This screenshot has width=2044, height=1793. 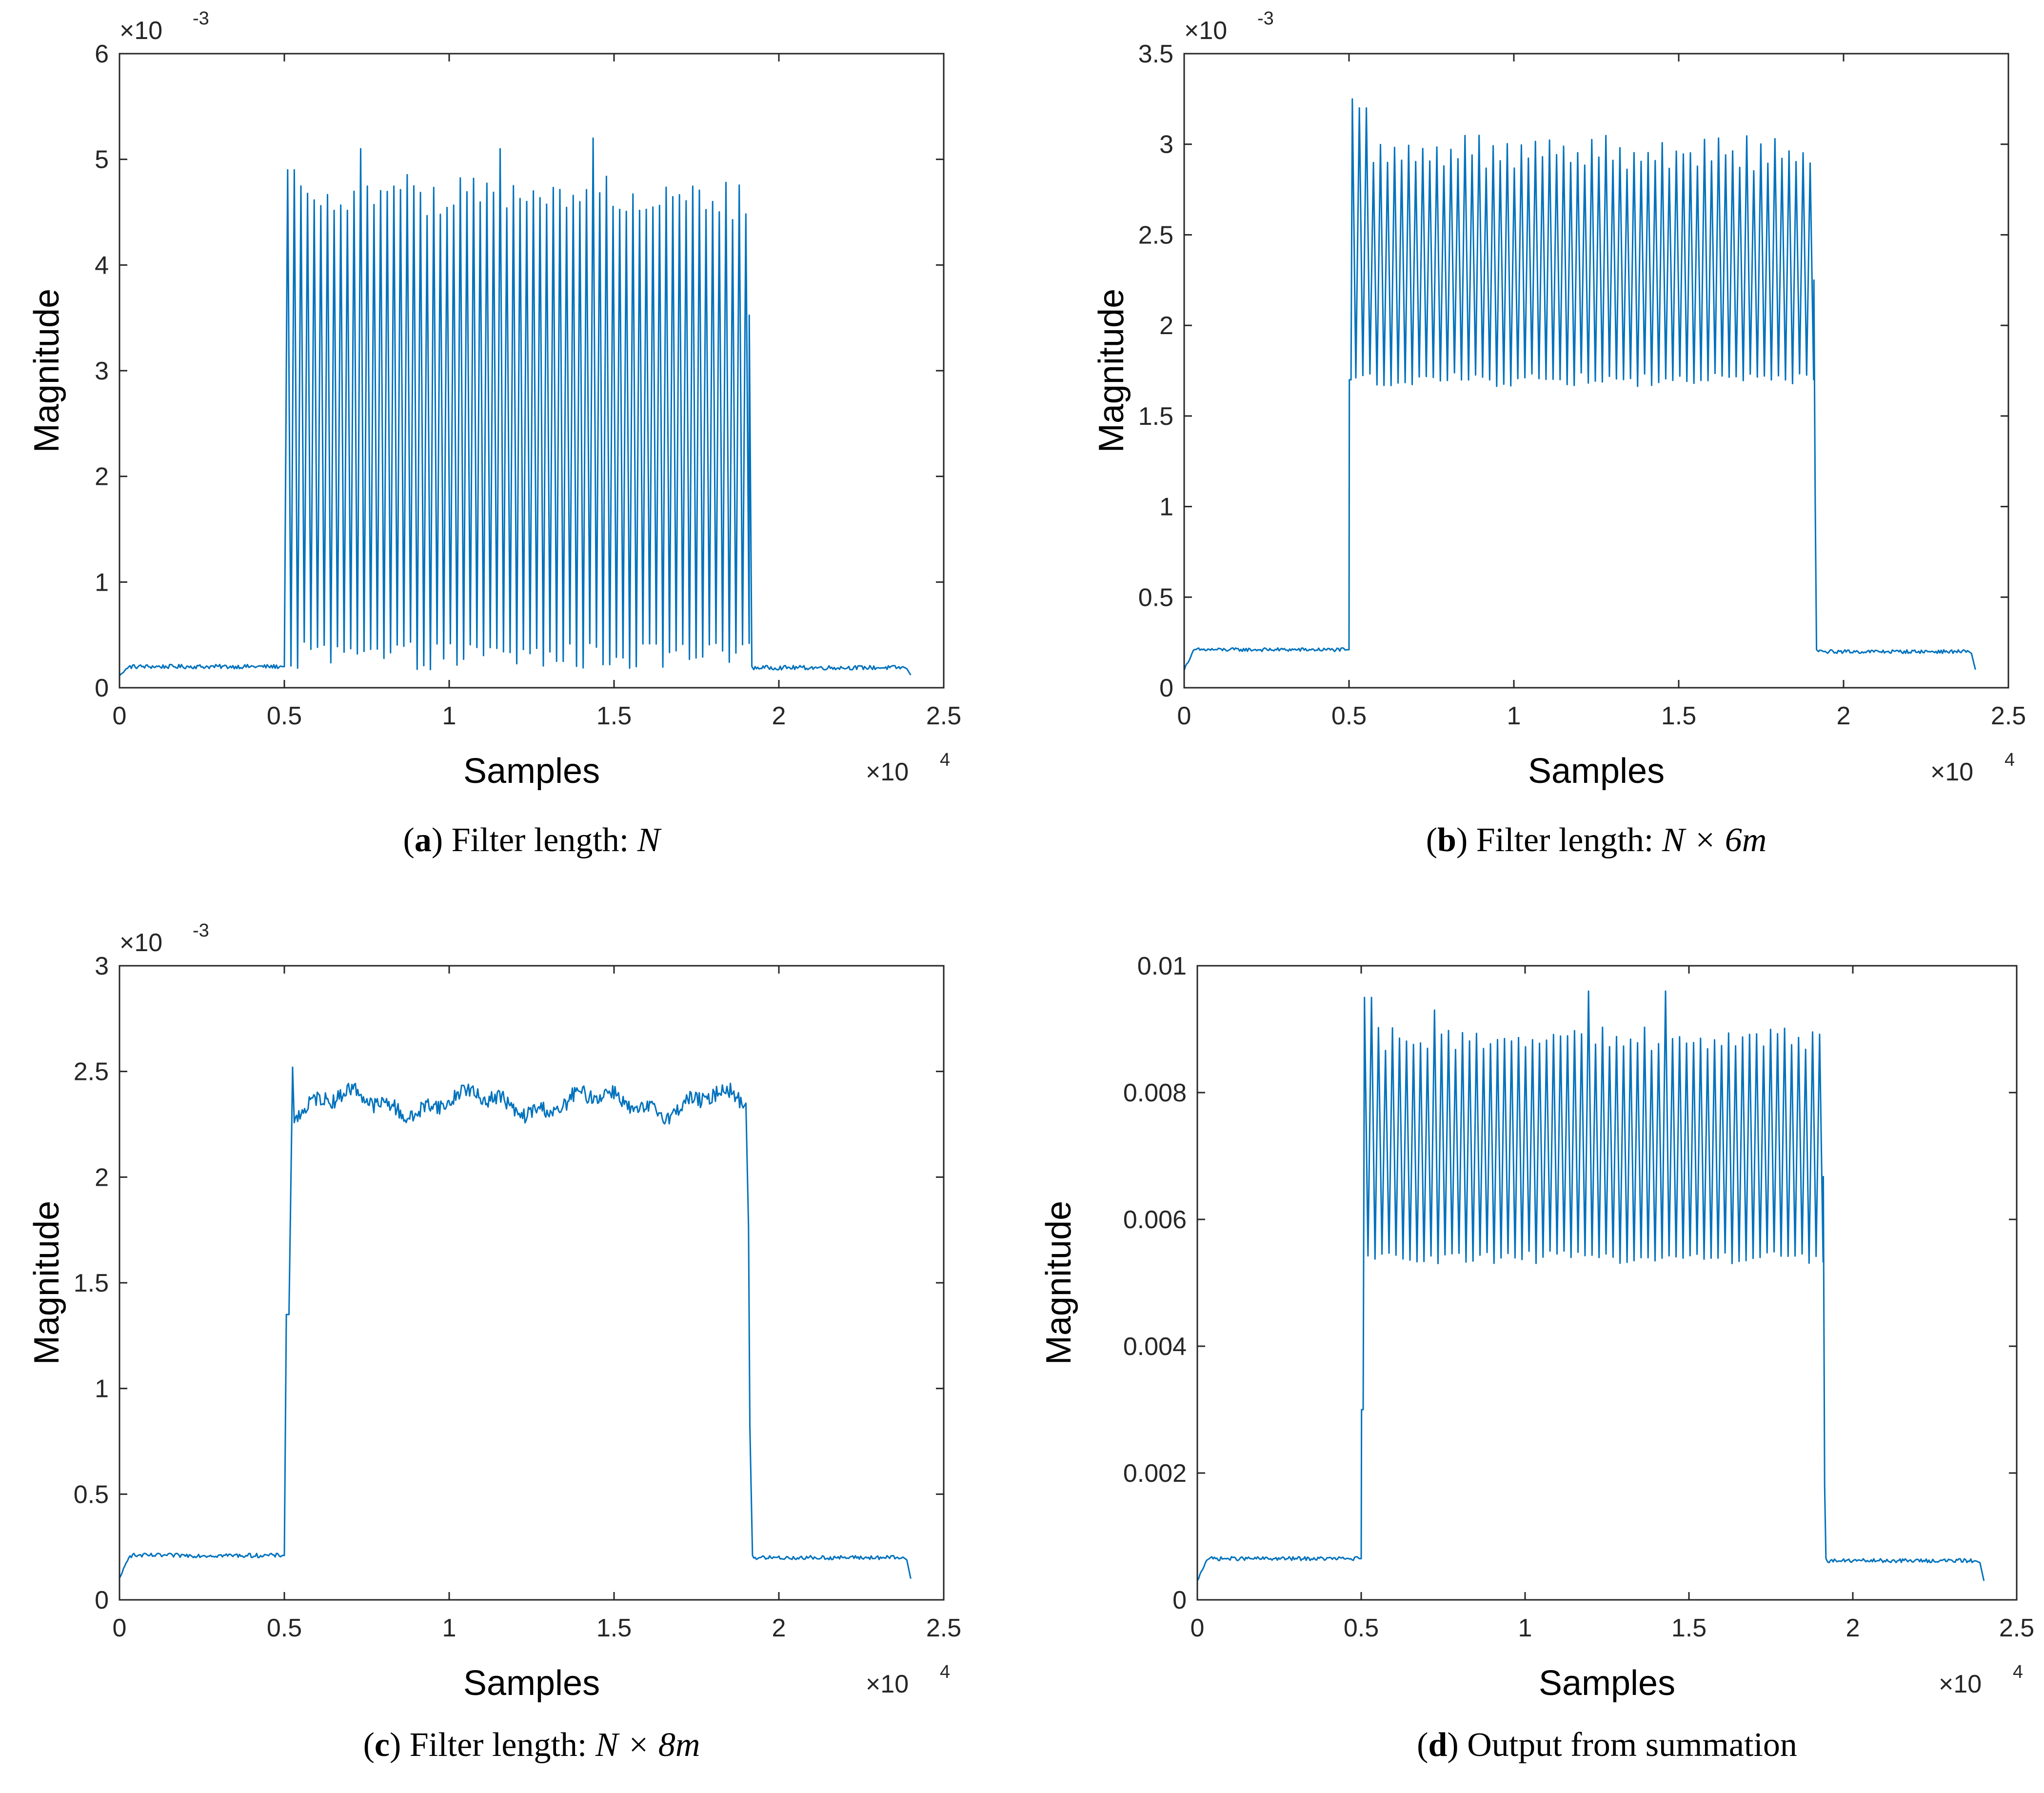 I want to click on y-tick-label: 0.002, so click(x=1155, y=1473).